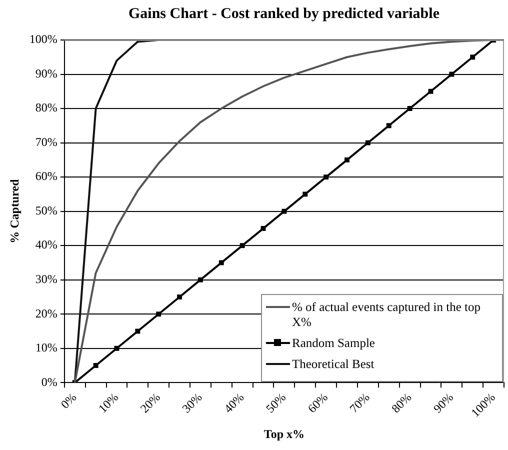 This screenshot has width=508, height=450. Describe the element at coordinates (46, 210) in the screenshot. I see `y-tick-label: 50%` at that location.